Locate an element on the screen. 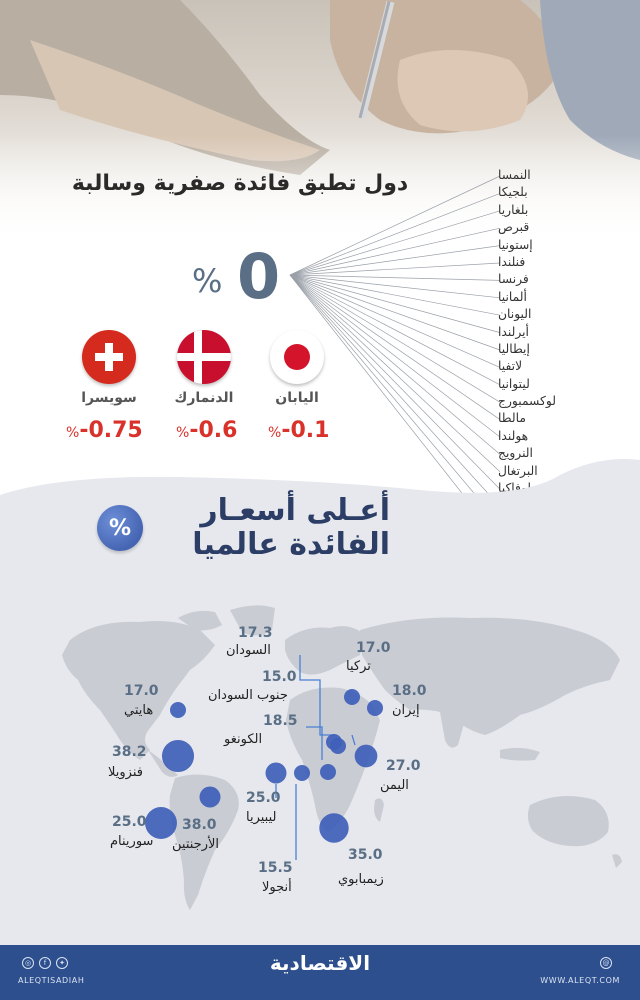  switzerland-rate: %-0.75 is located at coordinates (102, 430).